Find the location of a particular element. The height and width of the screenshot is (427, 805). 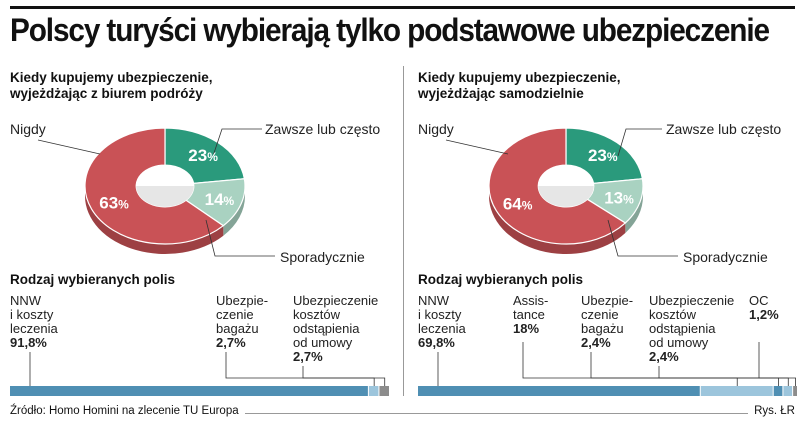

policy-label: Ubezpie-czenie bagażu 2,4% is located at coordinates (607, 322).